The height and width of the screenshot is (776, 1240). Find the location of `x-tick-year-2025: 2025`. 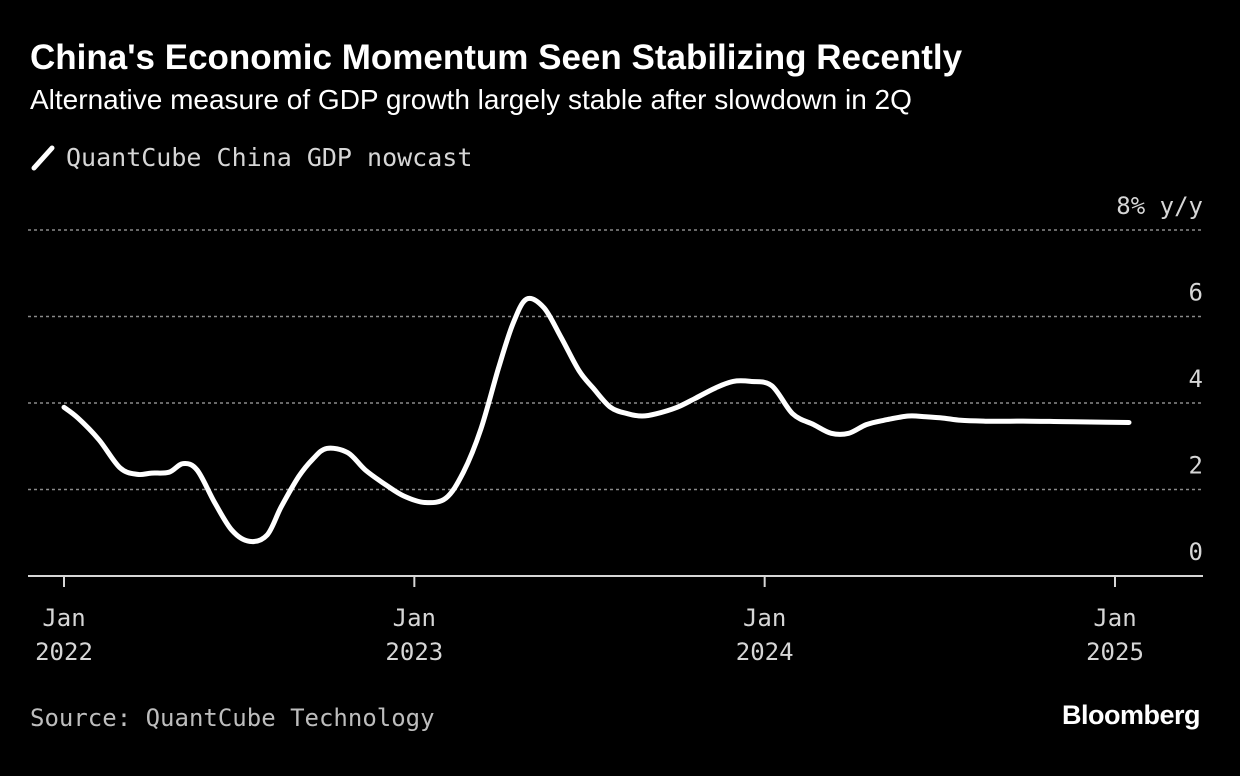

x-tick-year-2025: 2025 is located at coordinates (1115, 652).